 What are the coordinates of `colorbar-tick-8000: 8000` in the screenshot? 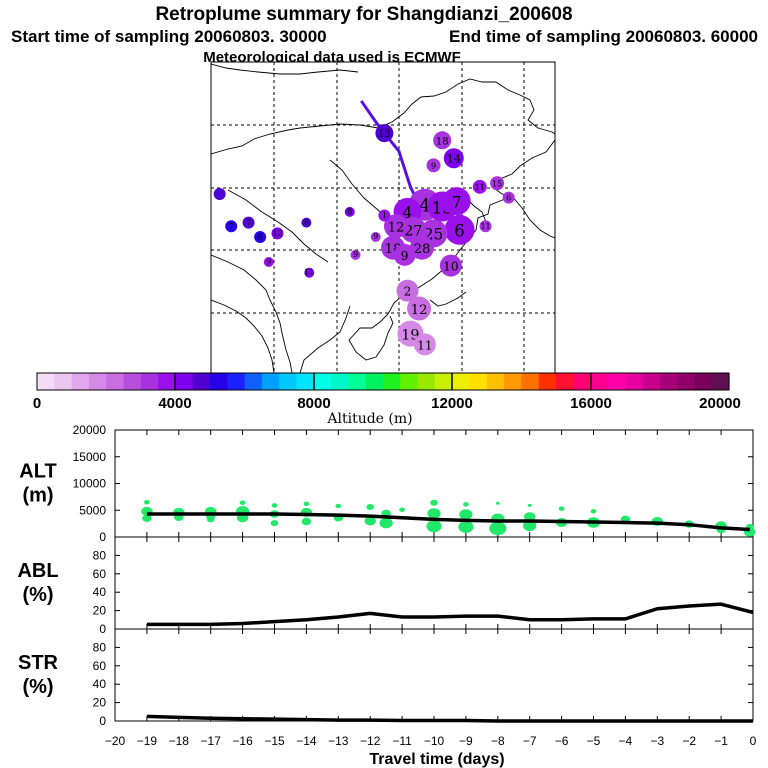 It's located at (313, 403).